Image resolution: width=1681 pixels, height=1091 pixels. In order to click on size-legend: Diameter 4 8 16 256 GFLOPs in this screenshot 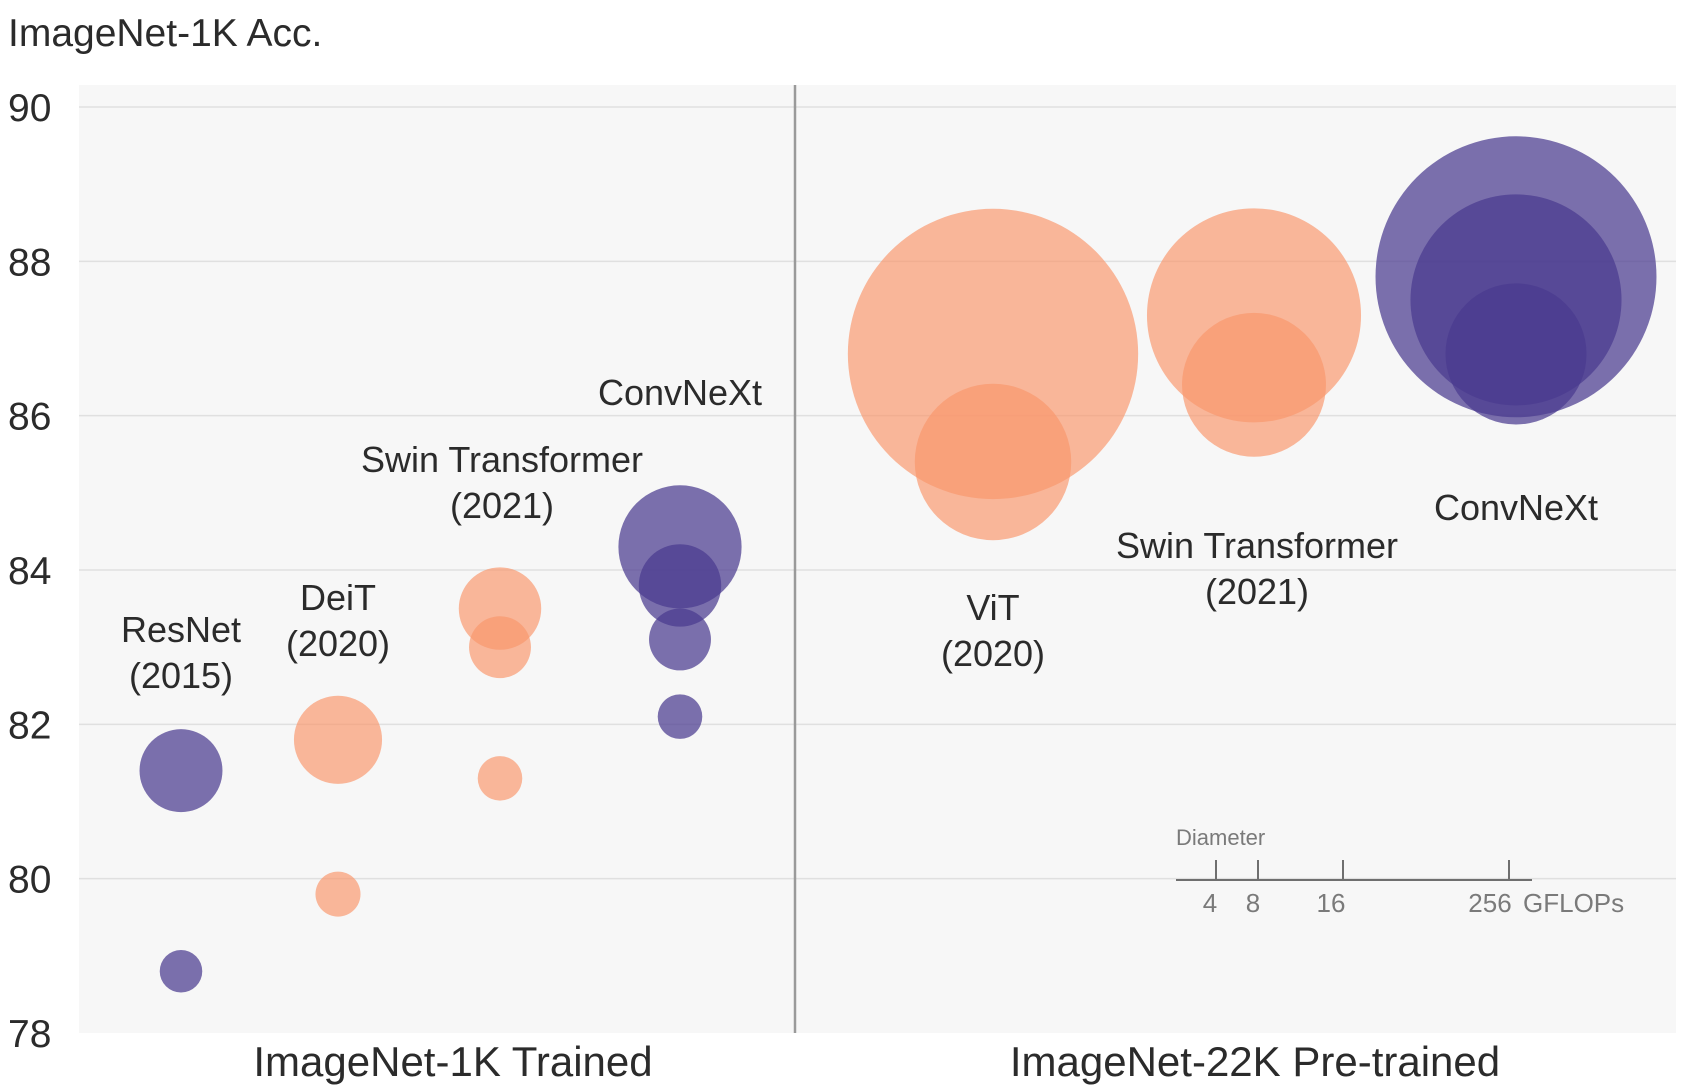, I will do `click(1400, 871)`.